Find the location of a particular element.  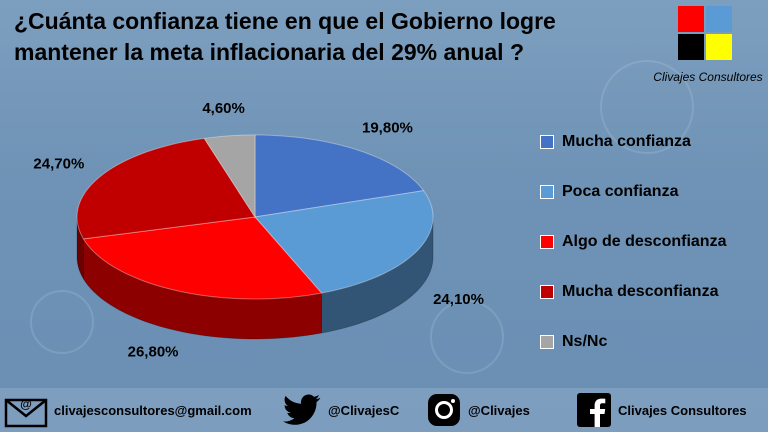

email-text: clivajesconsultores@gmail.com is located at coordinates (153, 410).